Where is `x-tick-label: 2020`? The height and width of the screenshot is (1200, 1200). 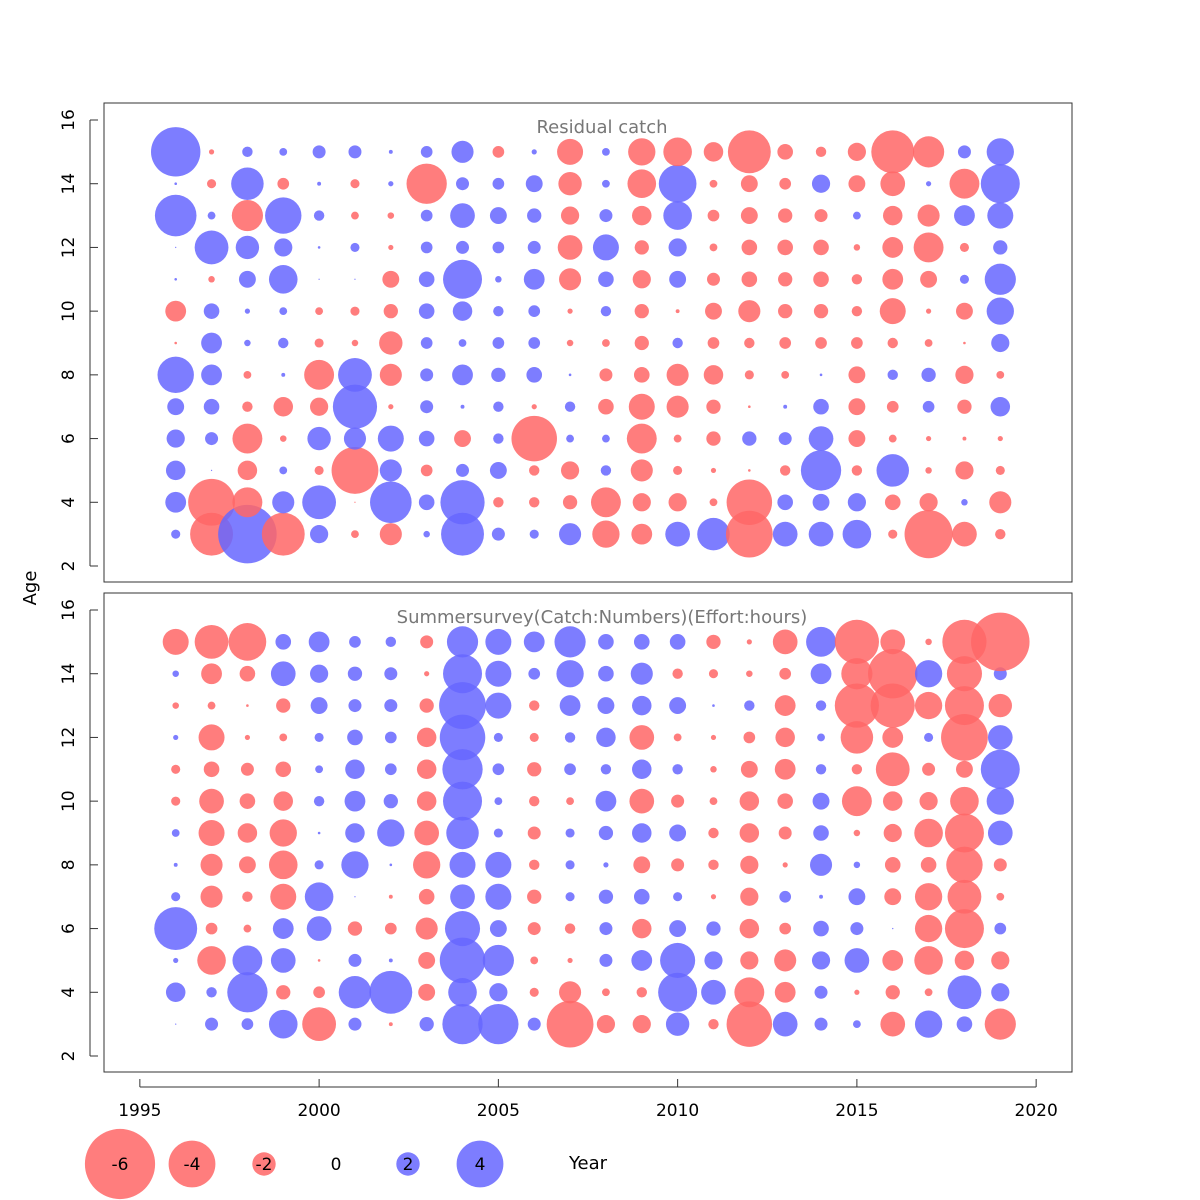 x-tick-label: 2020 is located at coordinates (1036, 1111).